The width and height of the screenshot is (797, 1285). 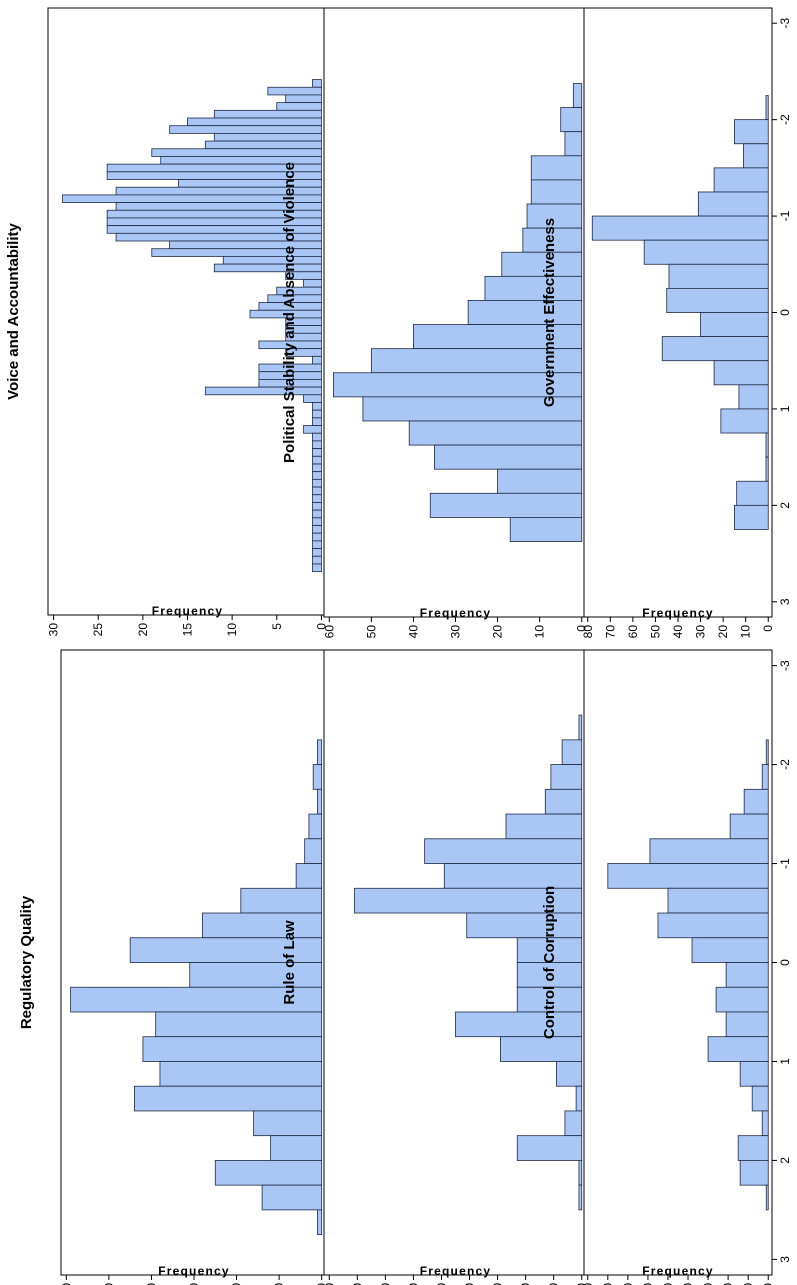 What do you see at coordinates (289, 962) in the screenshot?
I see `panel-title: Rule of Law` at bounding box center [289, 962].